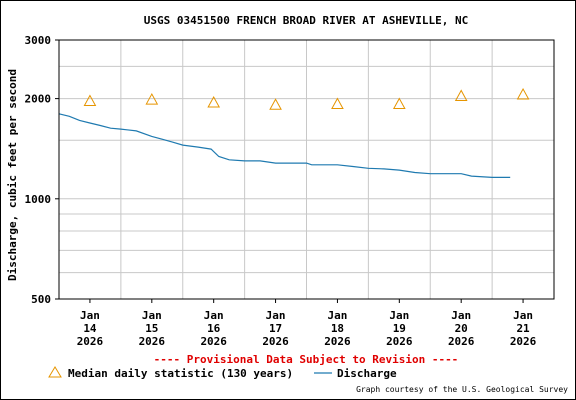 This screenshot has width=576, height=400. Describe the element at coordinates (284, 145) in the screenshot. I see `discharge-line` at that location.